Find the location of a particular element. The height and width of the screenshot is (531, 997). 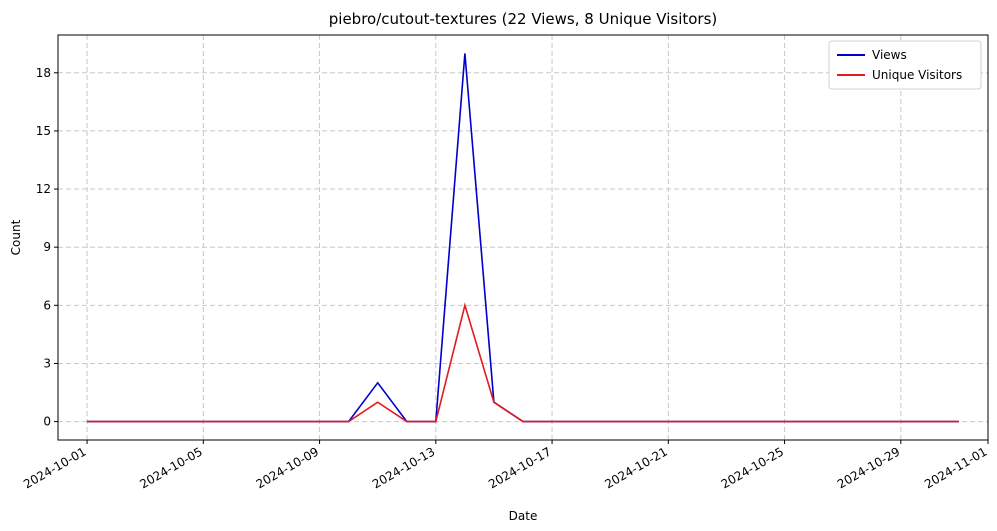

y-tick-label: 12 is located at coordinates (43, 189).